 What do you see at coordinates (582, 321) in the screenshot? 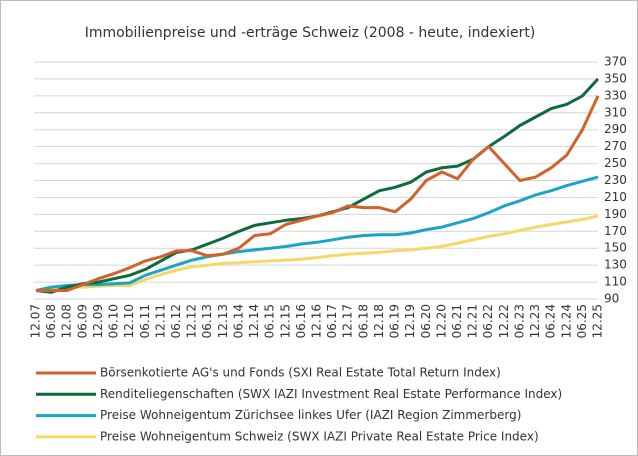
I see `x-tick-label: 06.25` at bounding box center [582, 321].